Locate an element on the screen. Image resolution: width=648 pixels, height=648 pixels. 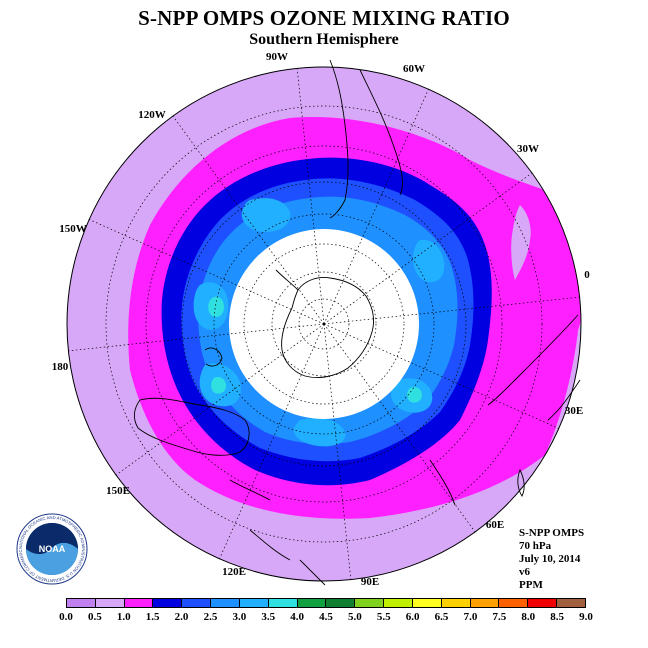
map-title: S-NPP OMPS OZONE MIXING RATIO is located at coordinates (324, 18).